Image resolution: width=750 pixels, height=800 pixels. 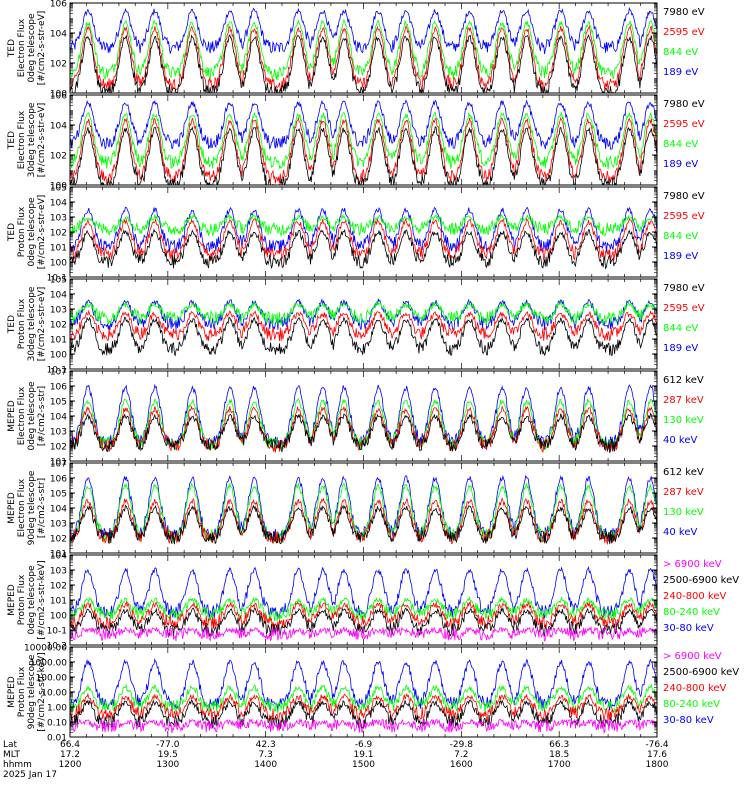 What do you see at coordinates (461, 755) in the screenshot?
I see `x-tick-mlt: 7.2` at bounding box center [461, 755].